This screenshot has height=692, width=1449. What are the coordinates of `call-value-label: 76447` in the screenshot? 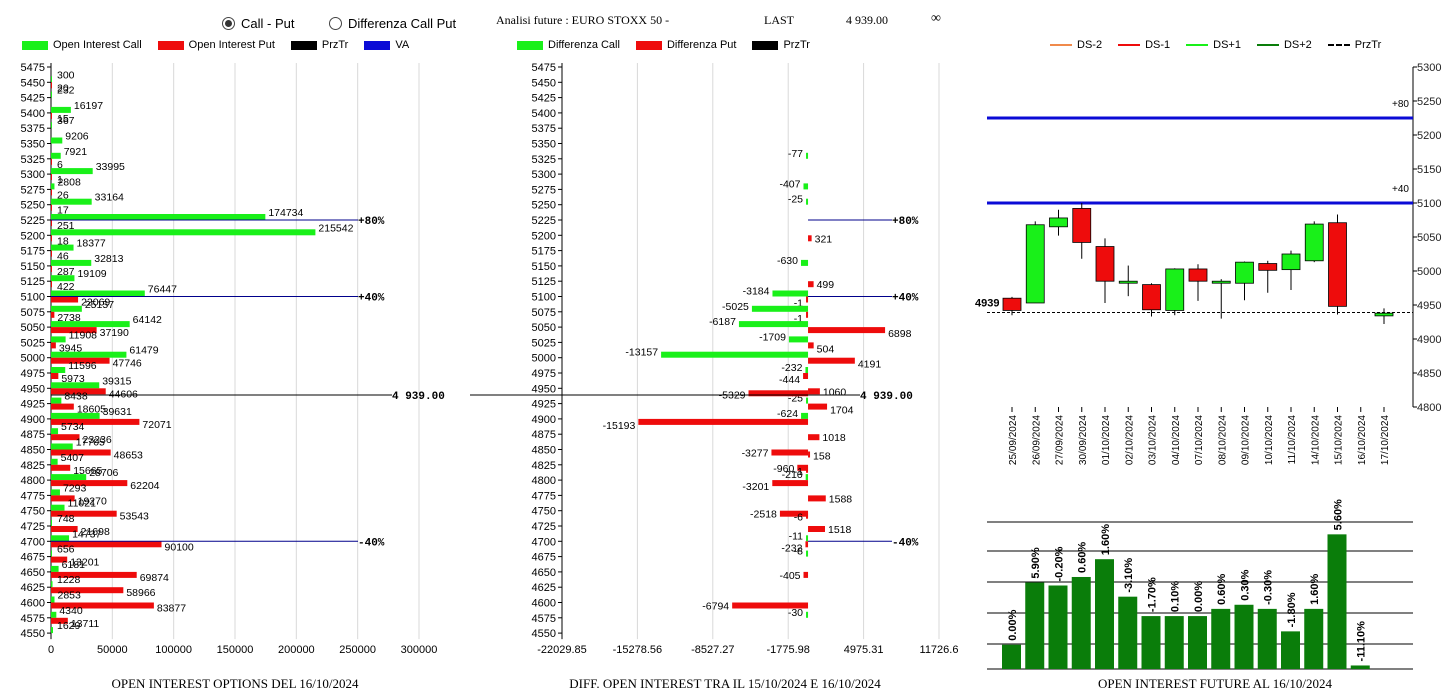 It's located at (162, 290).